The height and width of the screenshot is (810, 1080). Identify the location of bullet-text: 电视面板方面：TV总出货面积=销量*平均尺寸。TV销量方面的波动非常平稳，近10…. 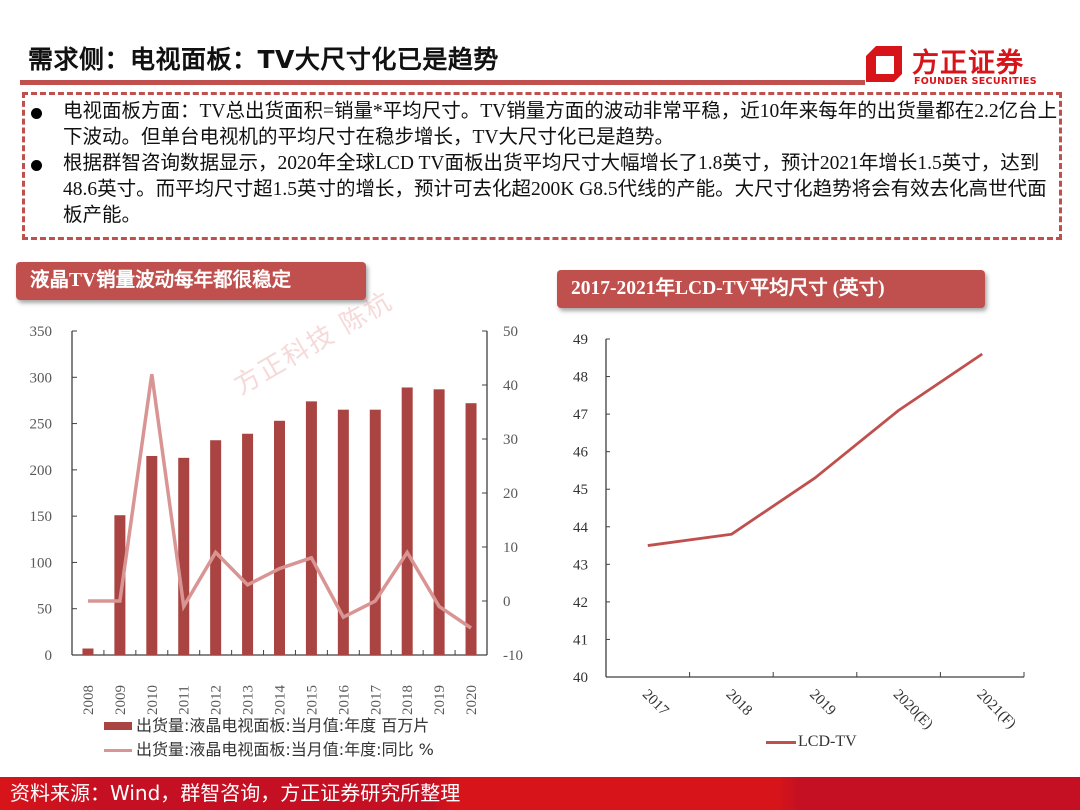
(560, 124).